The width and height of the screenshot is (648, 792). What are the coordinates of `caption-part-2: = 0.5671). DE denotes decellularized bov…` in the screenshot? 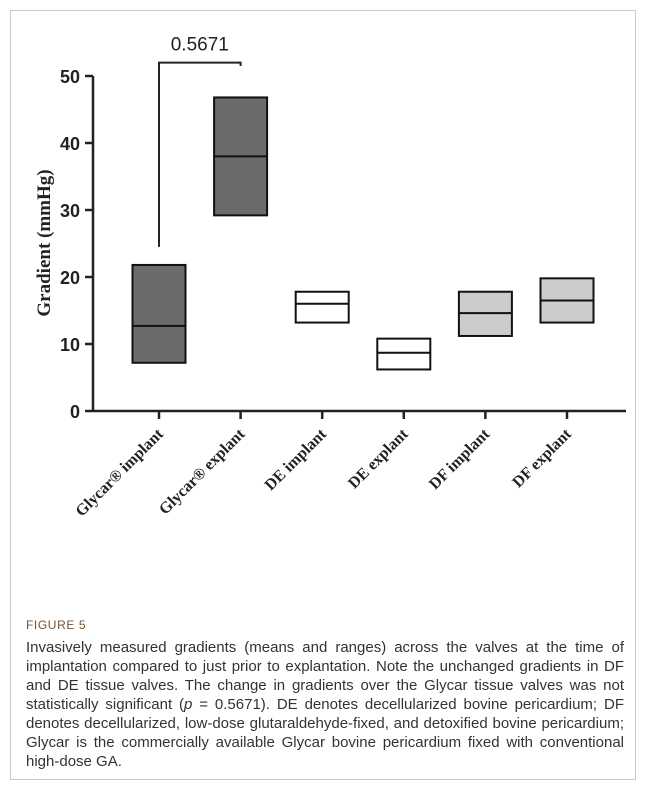 It's located at (325, 733).